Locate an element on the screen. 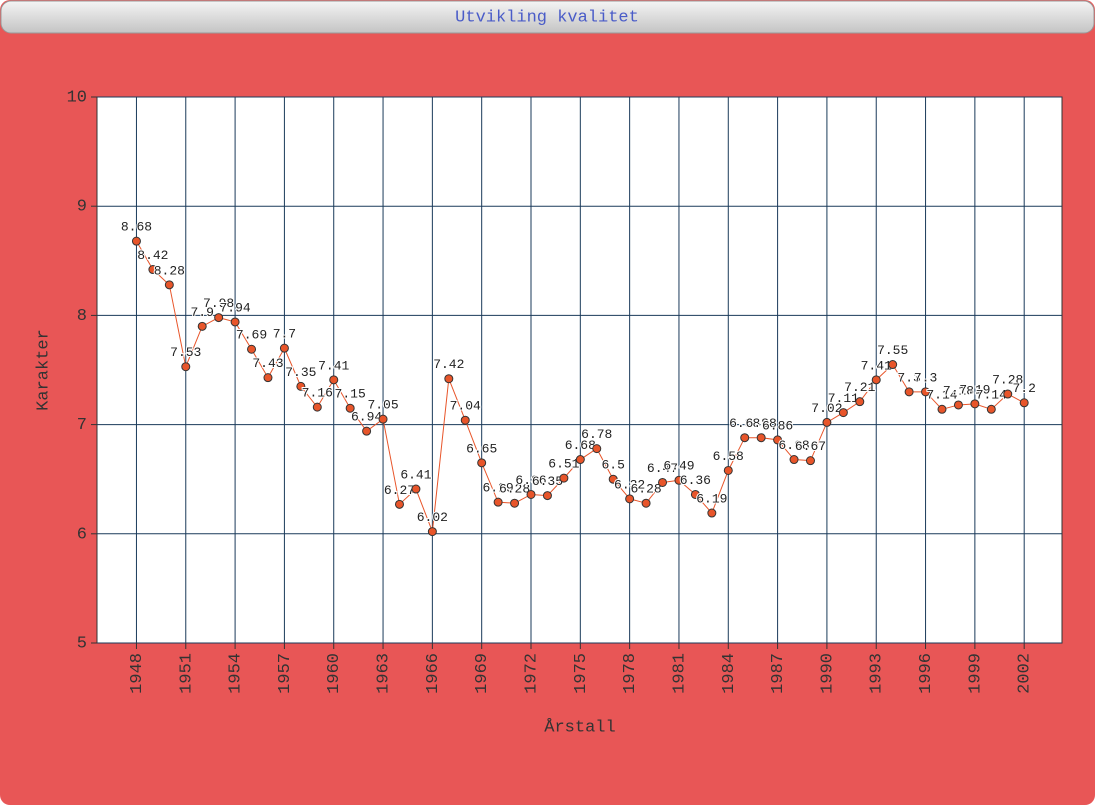 This screenshot has width=1095, height=810. data-label: 6.58 is located at coordinates (728, 456).